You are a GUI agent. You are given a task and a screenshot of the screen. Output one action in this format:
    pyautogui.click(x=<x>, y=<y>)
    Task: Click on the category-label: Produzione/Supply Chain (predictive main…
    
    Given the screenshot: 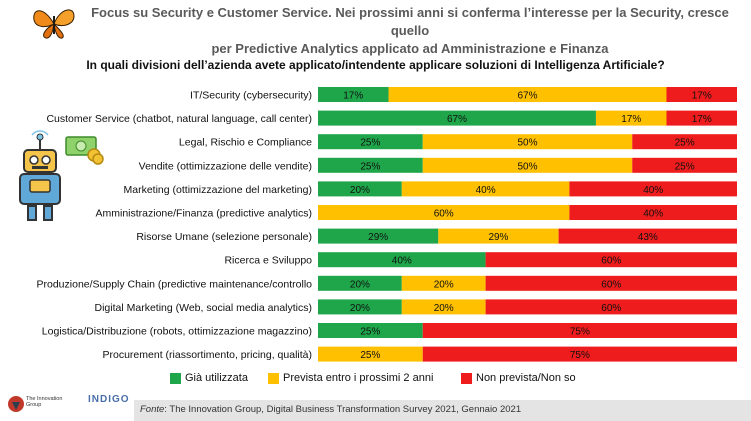 What is the action you would take?
    pyautogui.click(x=175, y=284)
    